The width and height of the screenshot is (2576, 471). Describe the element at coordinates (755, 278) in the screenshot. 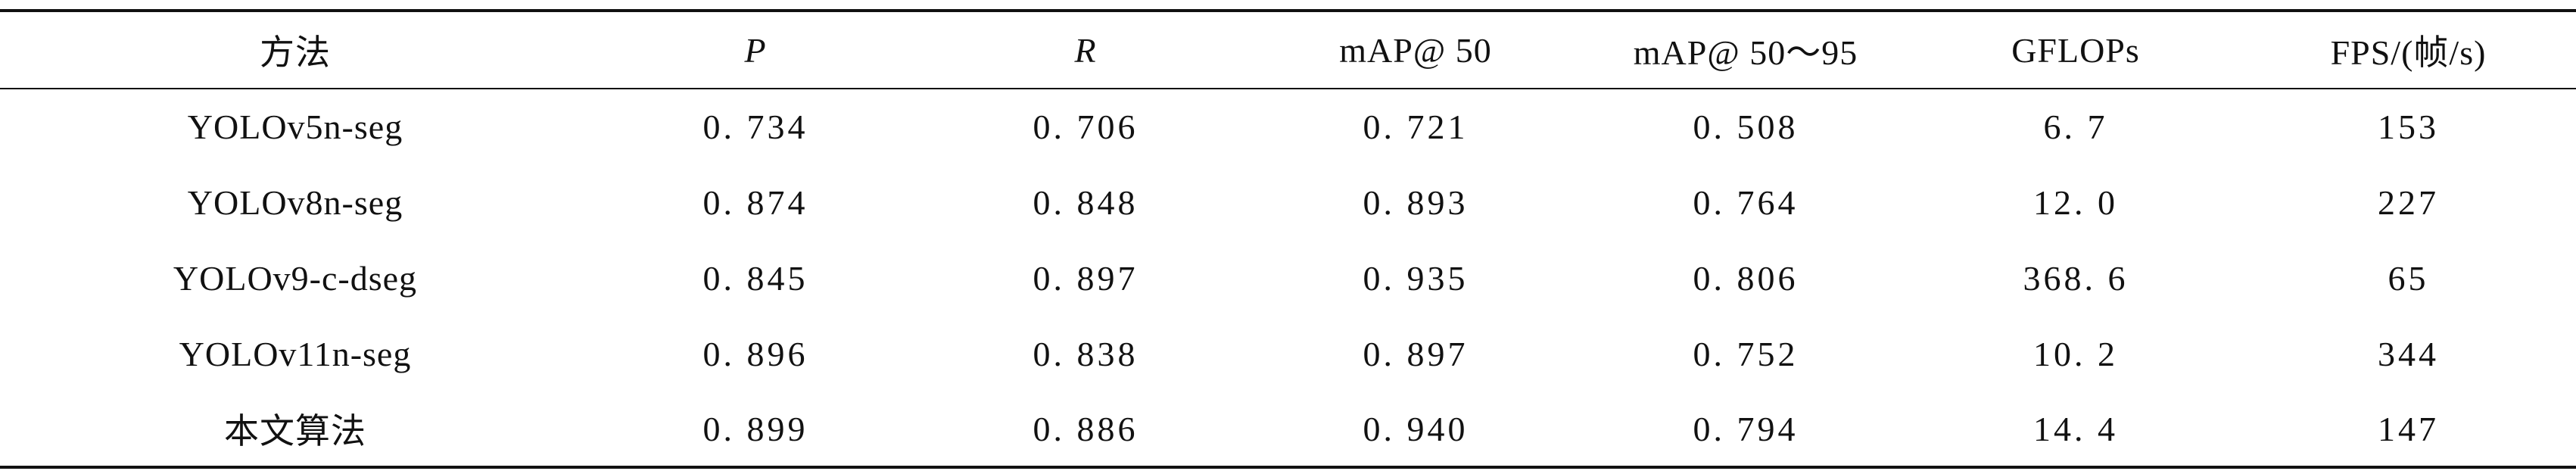

I see `cell-precision: 0. 845` at that location.